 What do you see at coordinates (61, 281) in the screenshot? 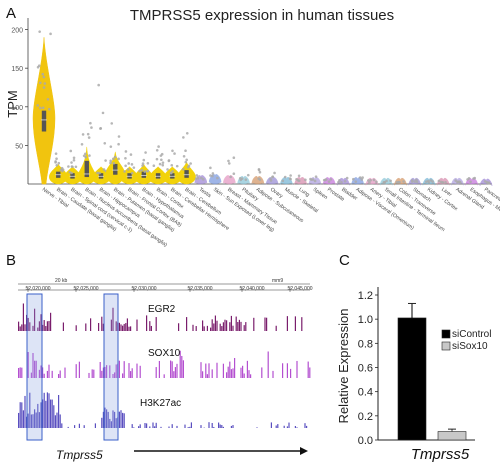
I see `scale-label: 20 kb` at bounding box center [61, 281].